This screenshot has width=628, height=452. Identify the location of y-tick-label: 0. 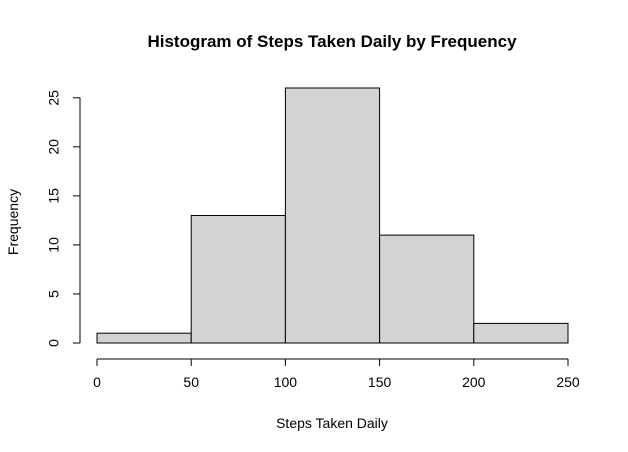
(54, 343).